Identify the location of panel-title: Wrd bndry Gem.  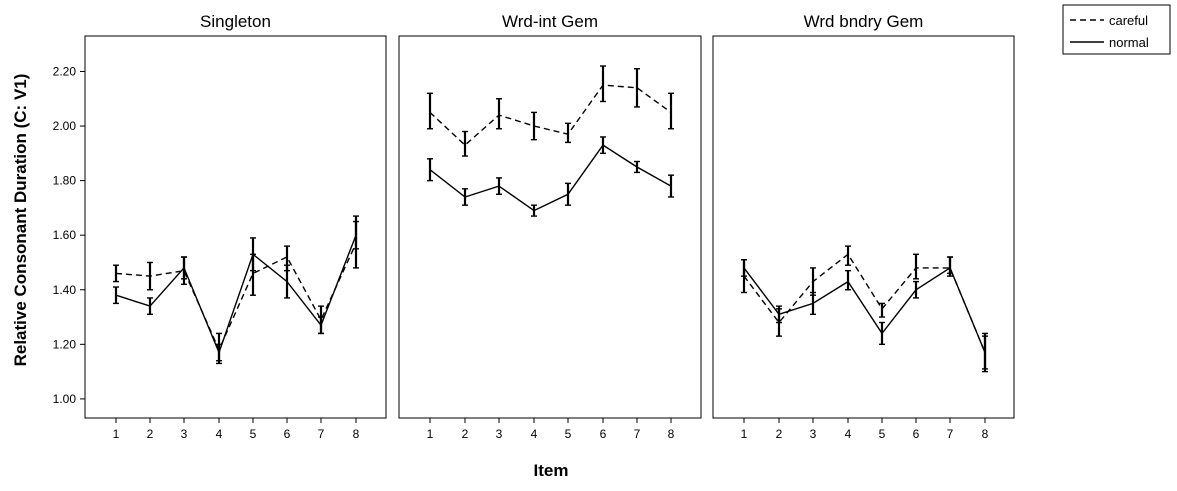
(864, 21).